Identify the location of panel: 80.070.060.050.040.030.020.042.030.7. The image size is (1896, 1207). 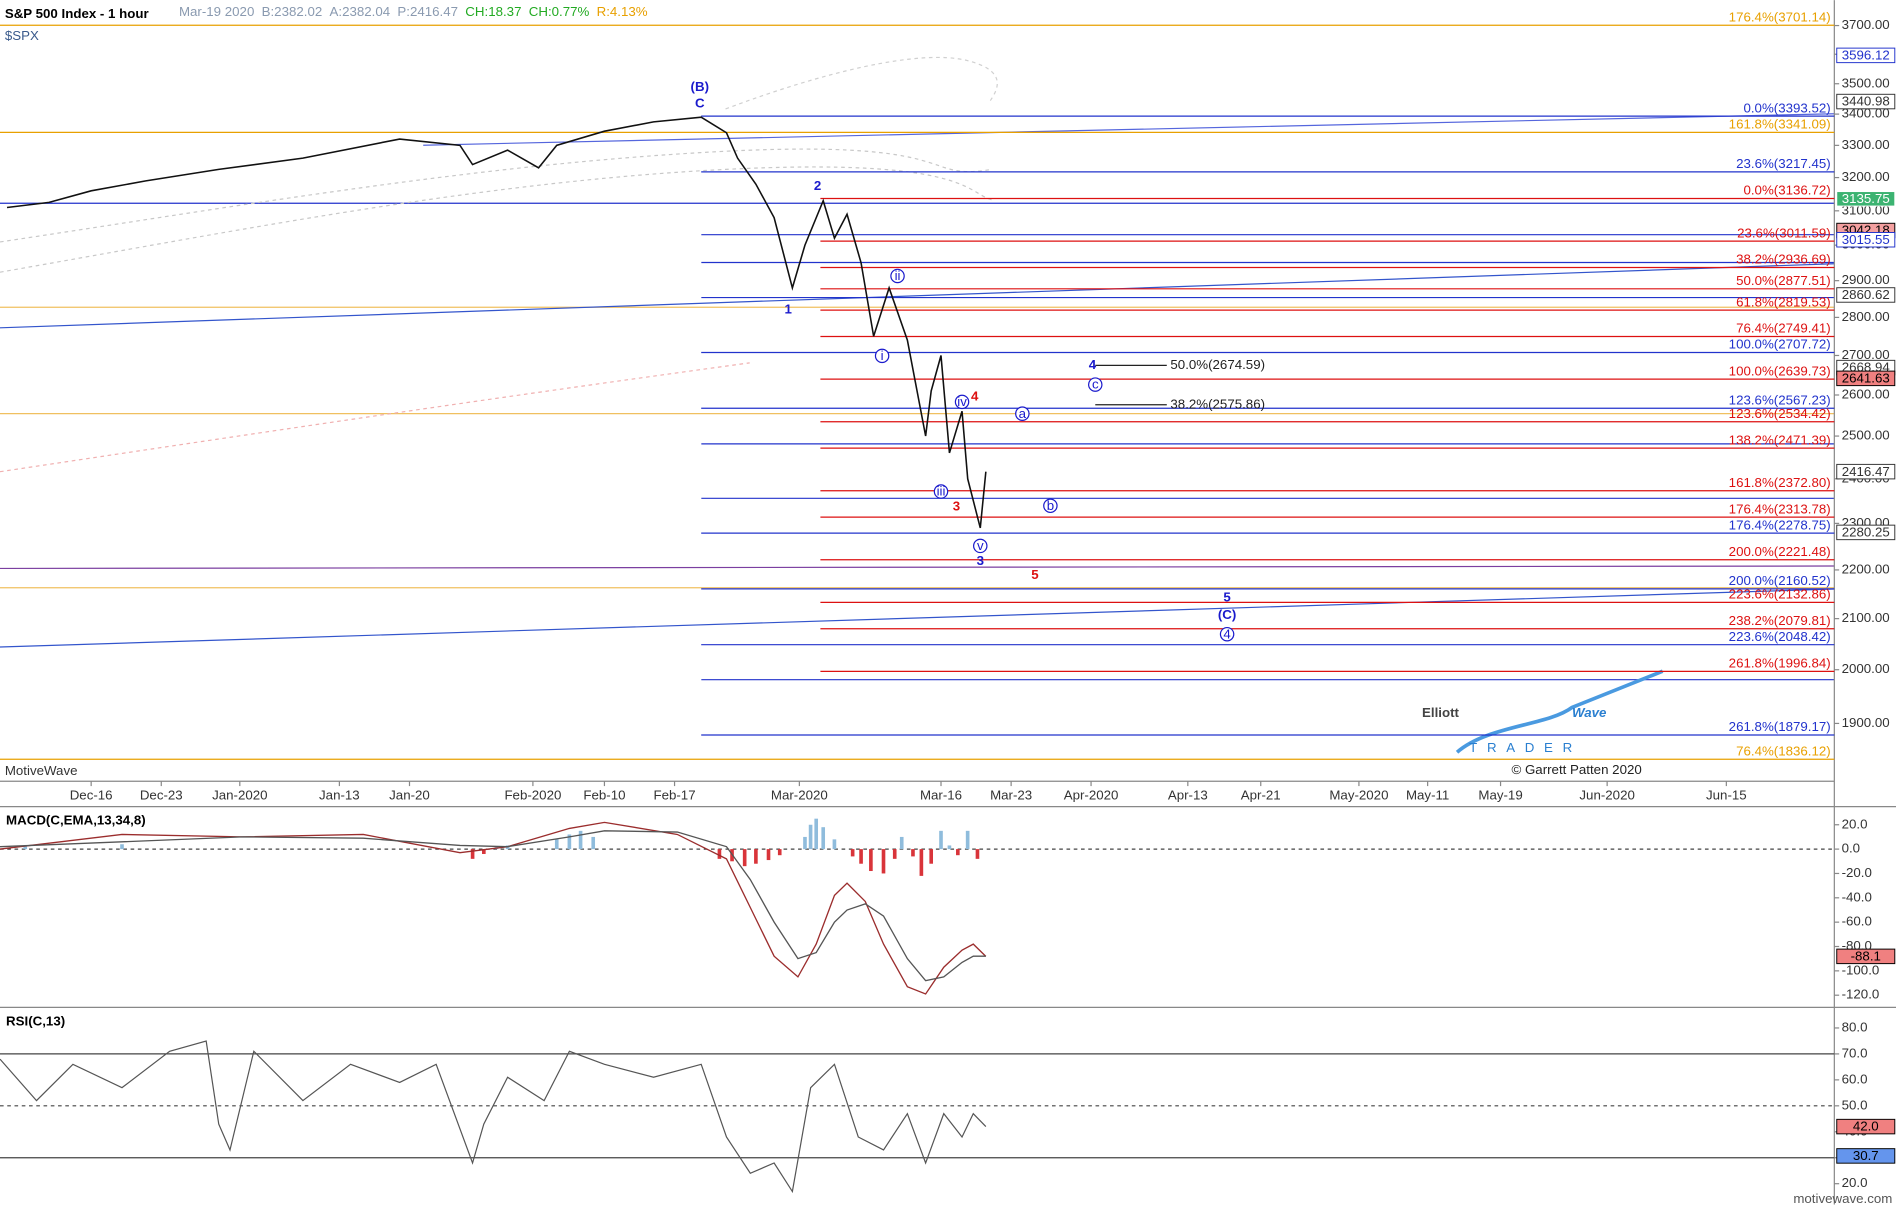
(948, 1106).